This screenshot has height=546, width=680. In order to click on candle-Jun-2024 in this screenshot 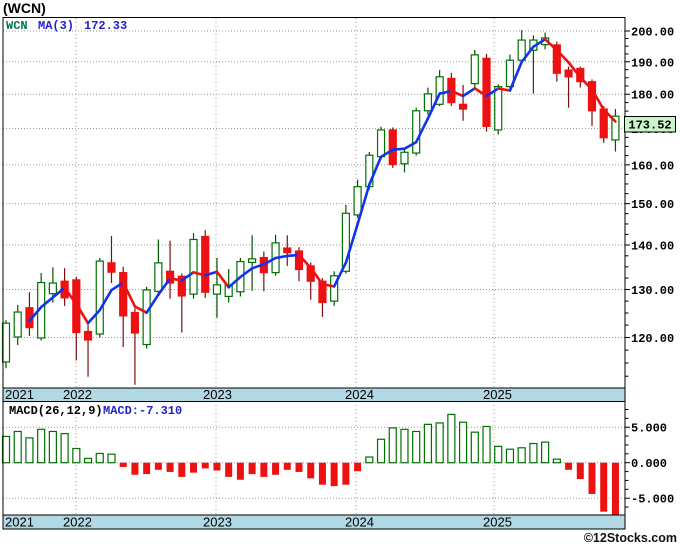, I will do `click(416, 131)`.